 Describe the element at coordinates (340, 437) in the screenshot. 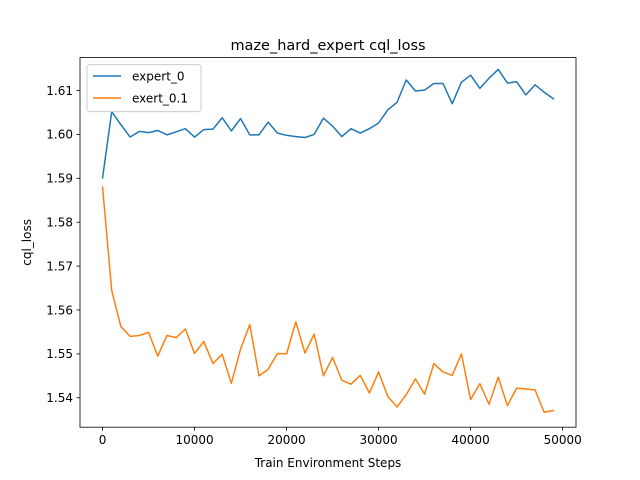

I see `x-axis-ticks: 0 10000 20000 30000 40000 50000` at that location.